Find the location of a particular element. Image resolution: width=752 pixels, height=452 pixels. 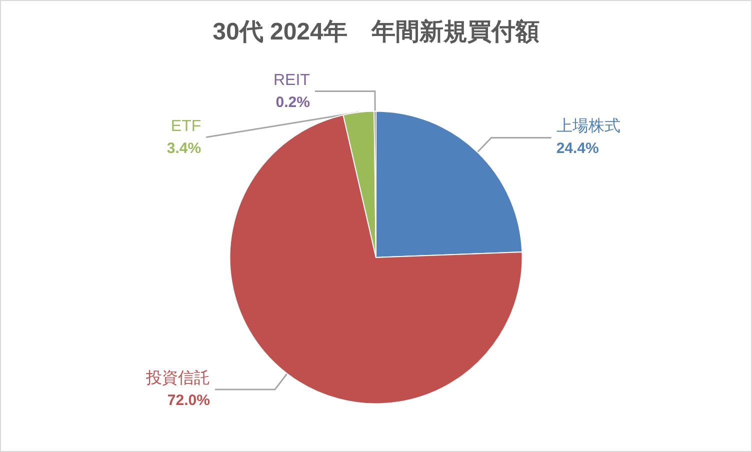

chart-title: 30代 2024年 年間新規買付額 is located at coordinates (376, 32).